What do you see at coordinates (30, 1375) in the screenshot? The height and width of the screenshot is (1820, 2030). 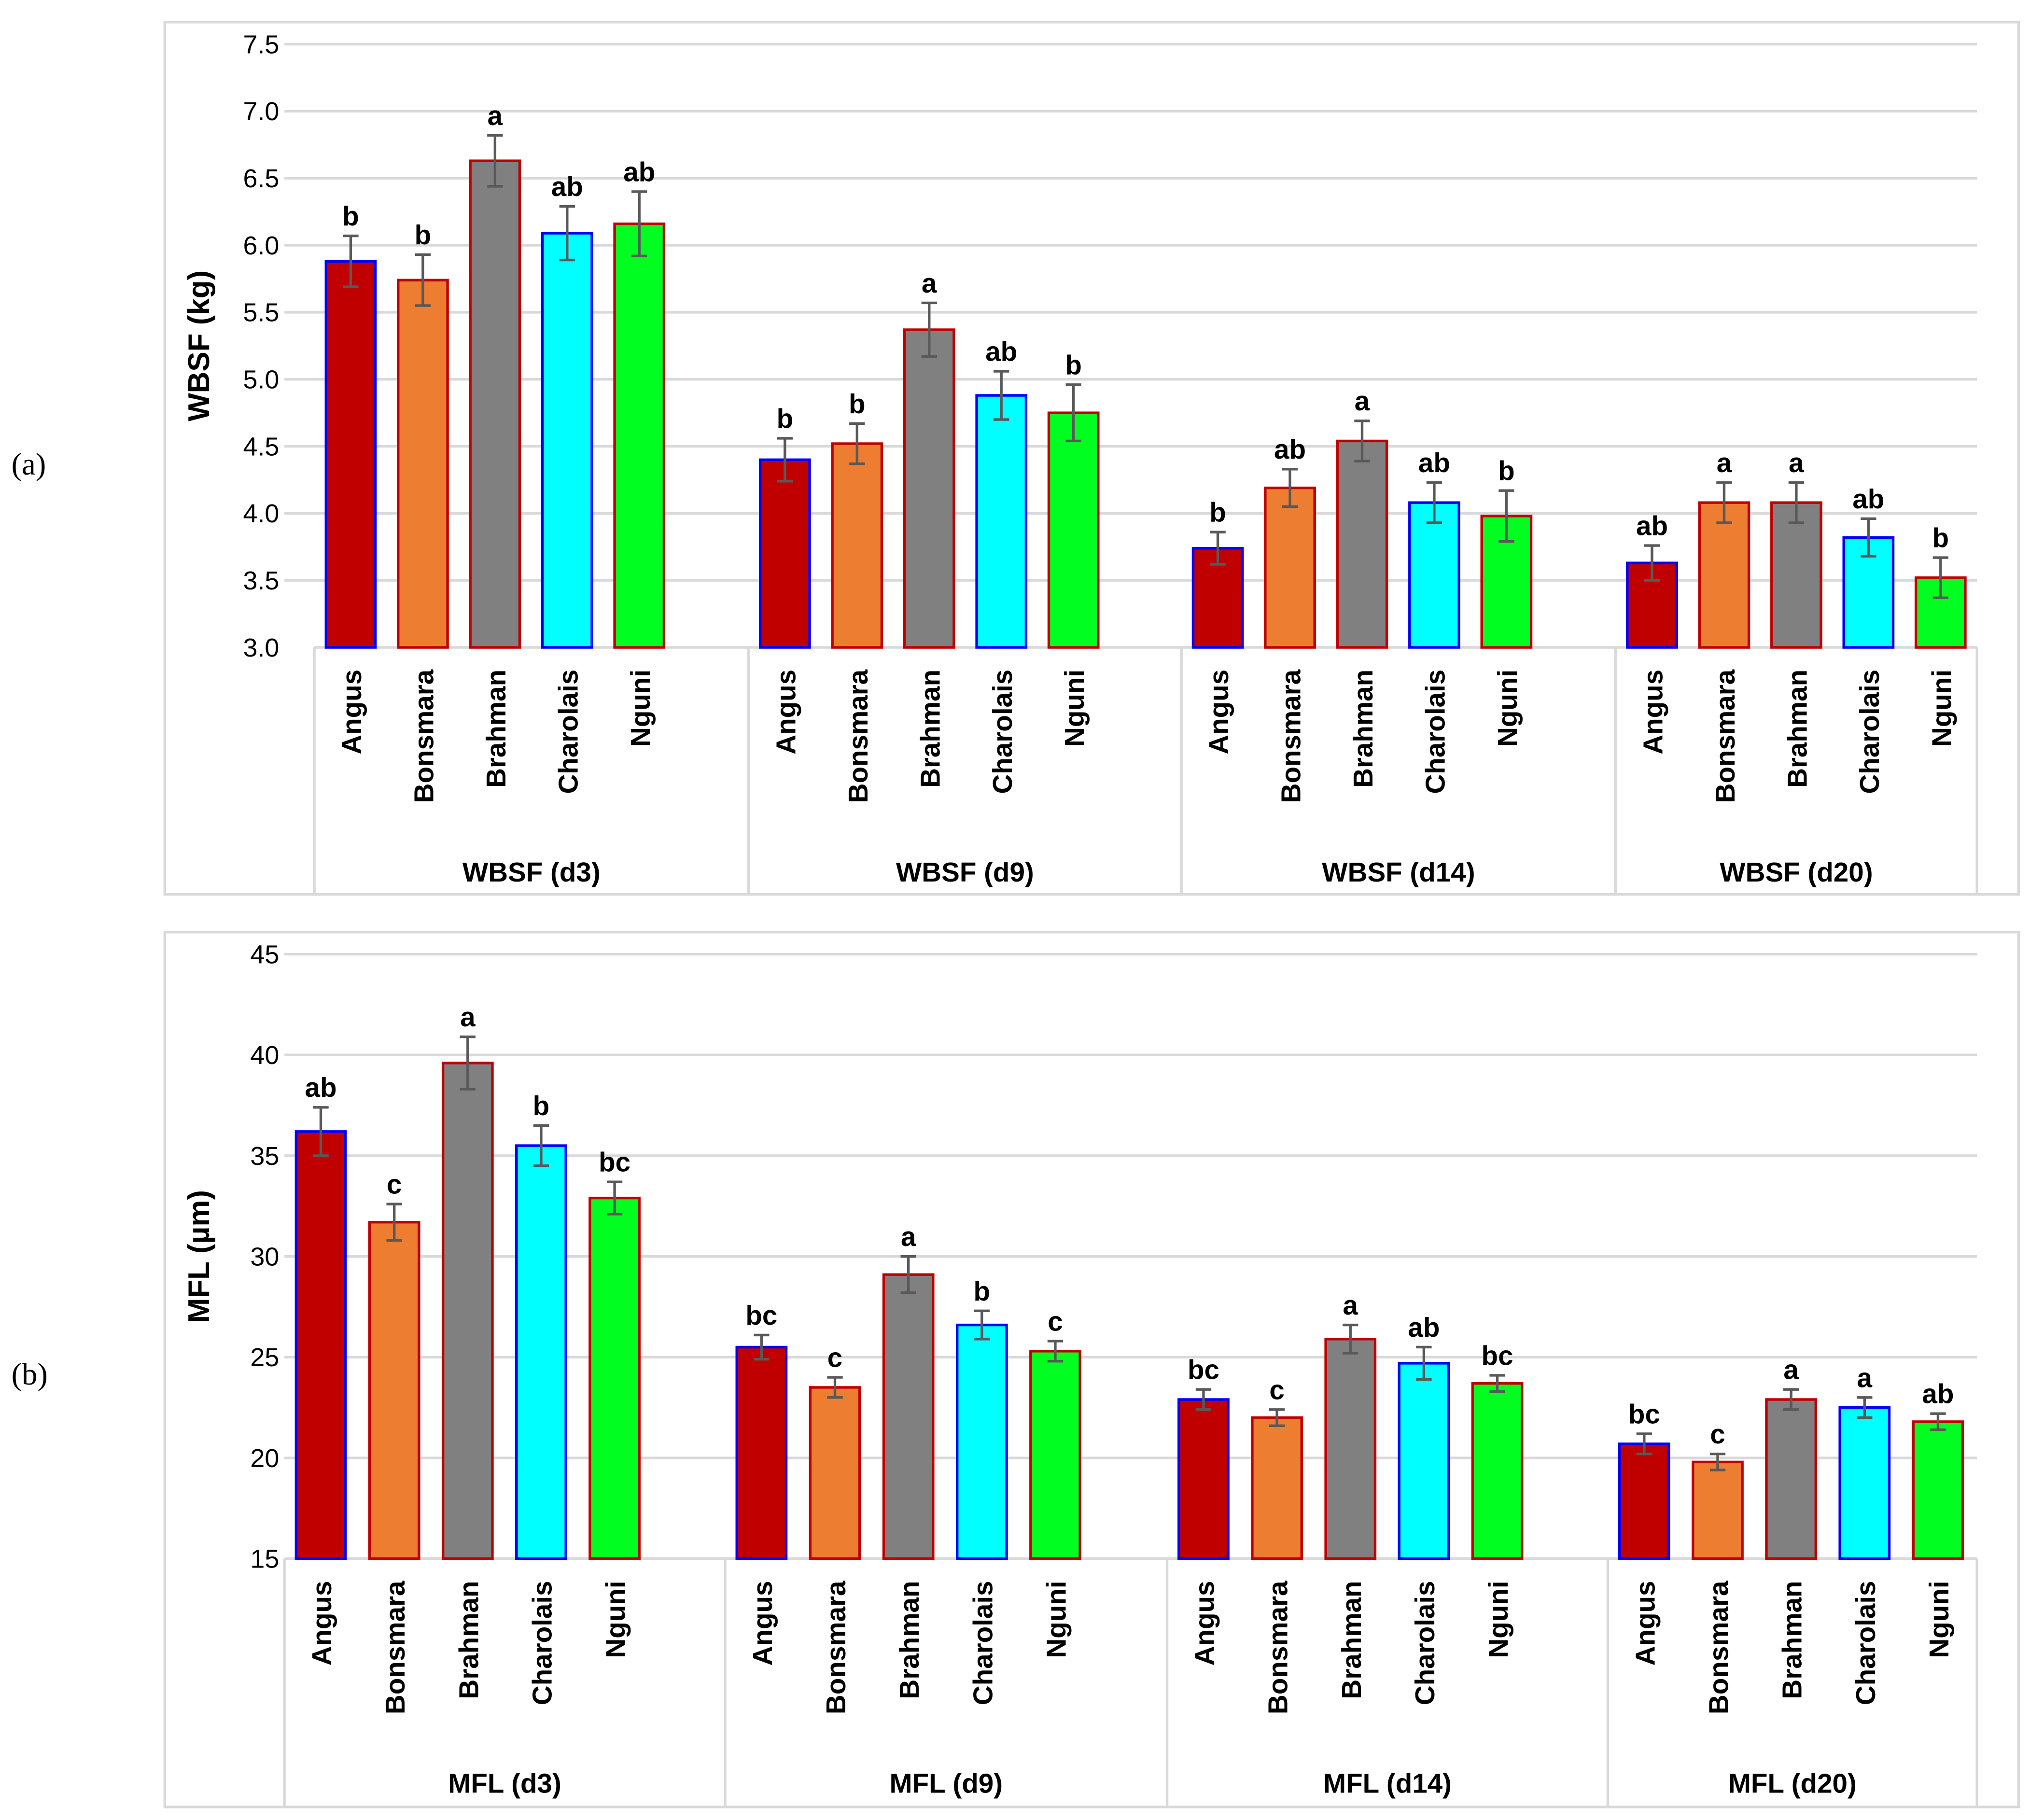 I see `panel-label: (b)` at bounding box center [30, 1375].